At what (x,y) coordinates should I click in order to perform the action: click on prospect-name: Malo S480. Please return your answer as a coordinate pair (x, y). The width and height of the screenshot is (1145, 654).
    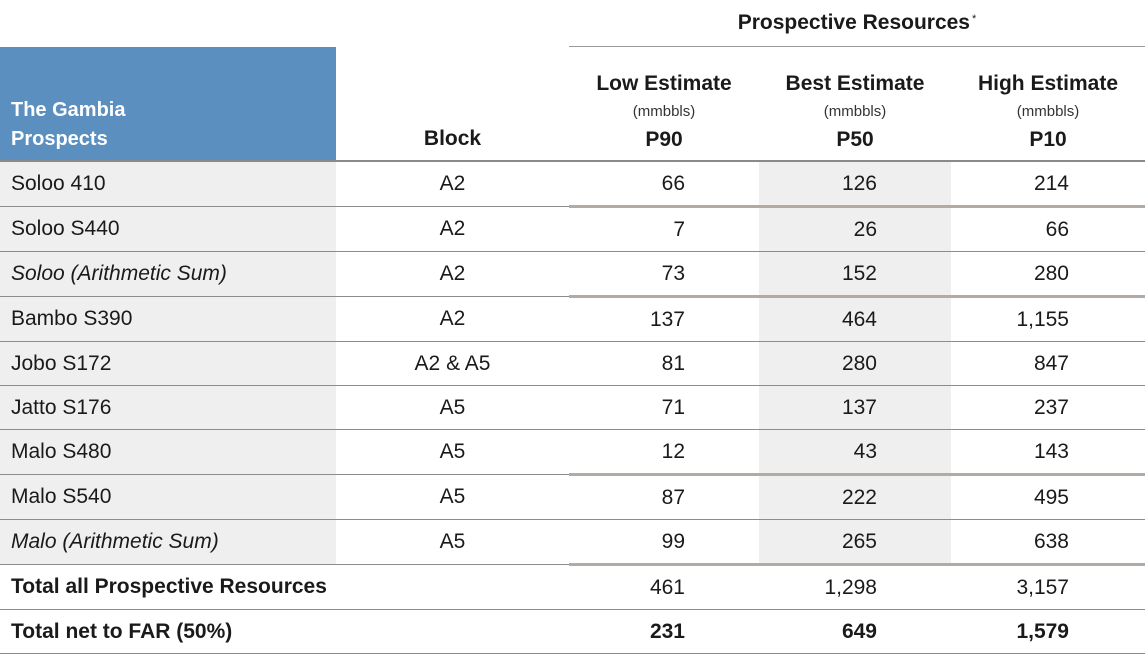
    Looking at the image, I should click on (168, 452).